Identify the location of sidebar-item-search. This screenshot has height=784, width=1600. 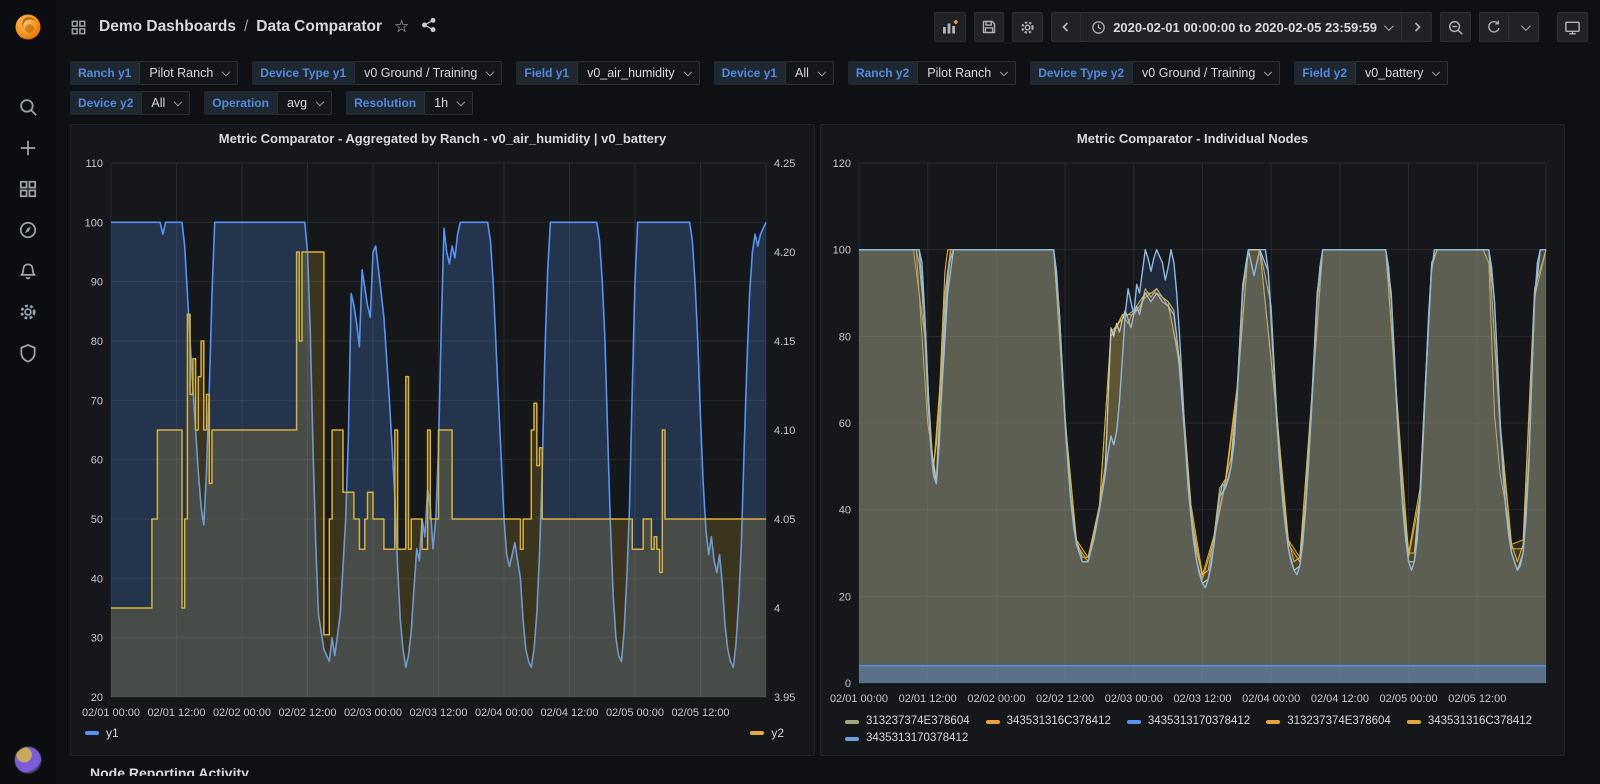
(28, 106).